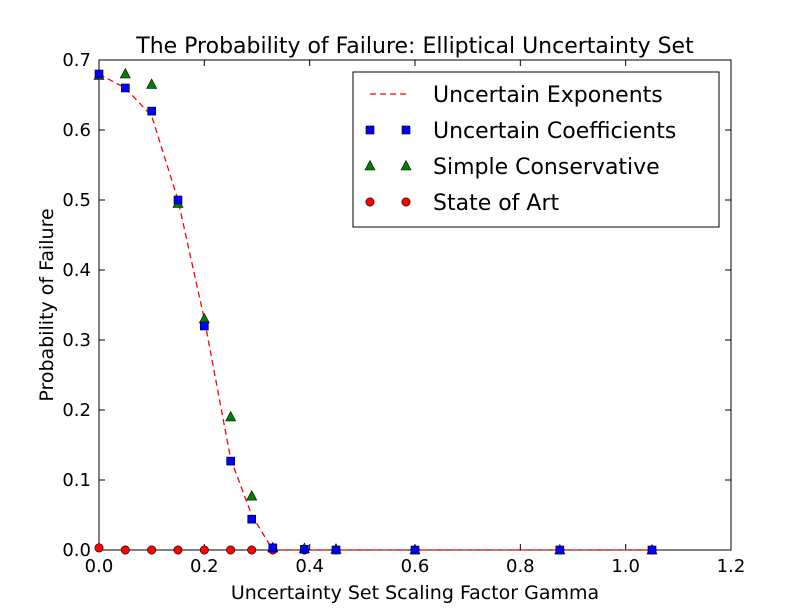 The image size is (812, 612). What do you see at coordinates (496, 203) in the screenshot?
I see `legend-label: State of Art` at bounding box center [496, 203].